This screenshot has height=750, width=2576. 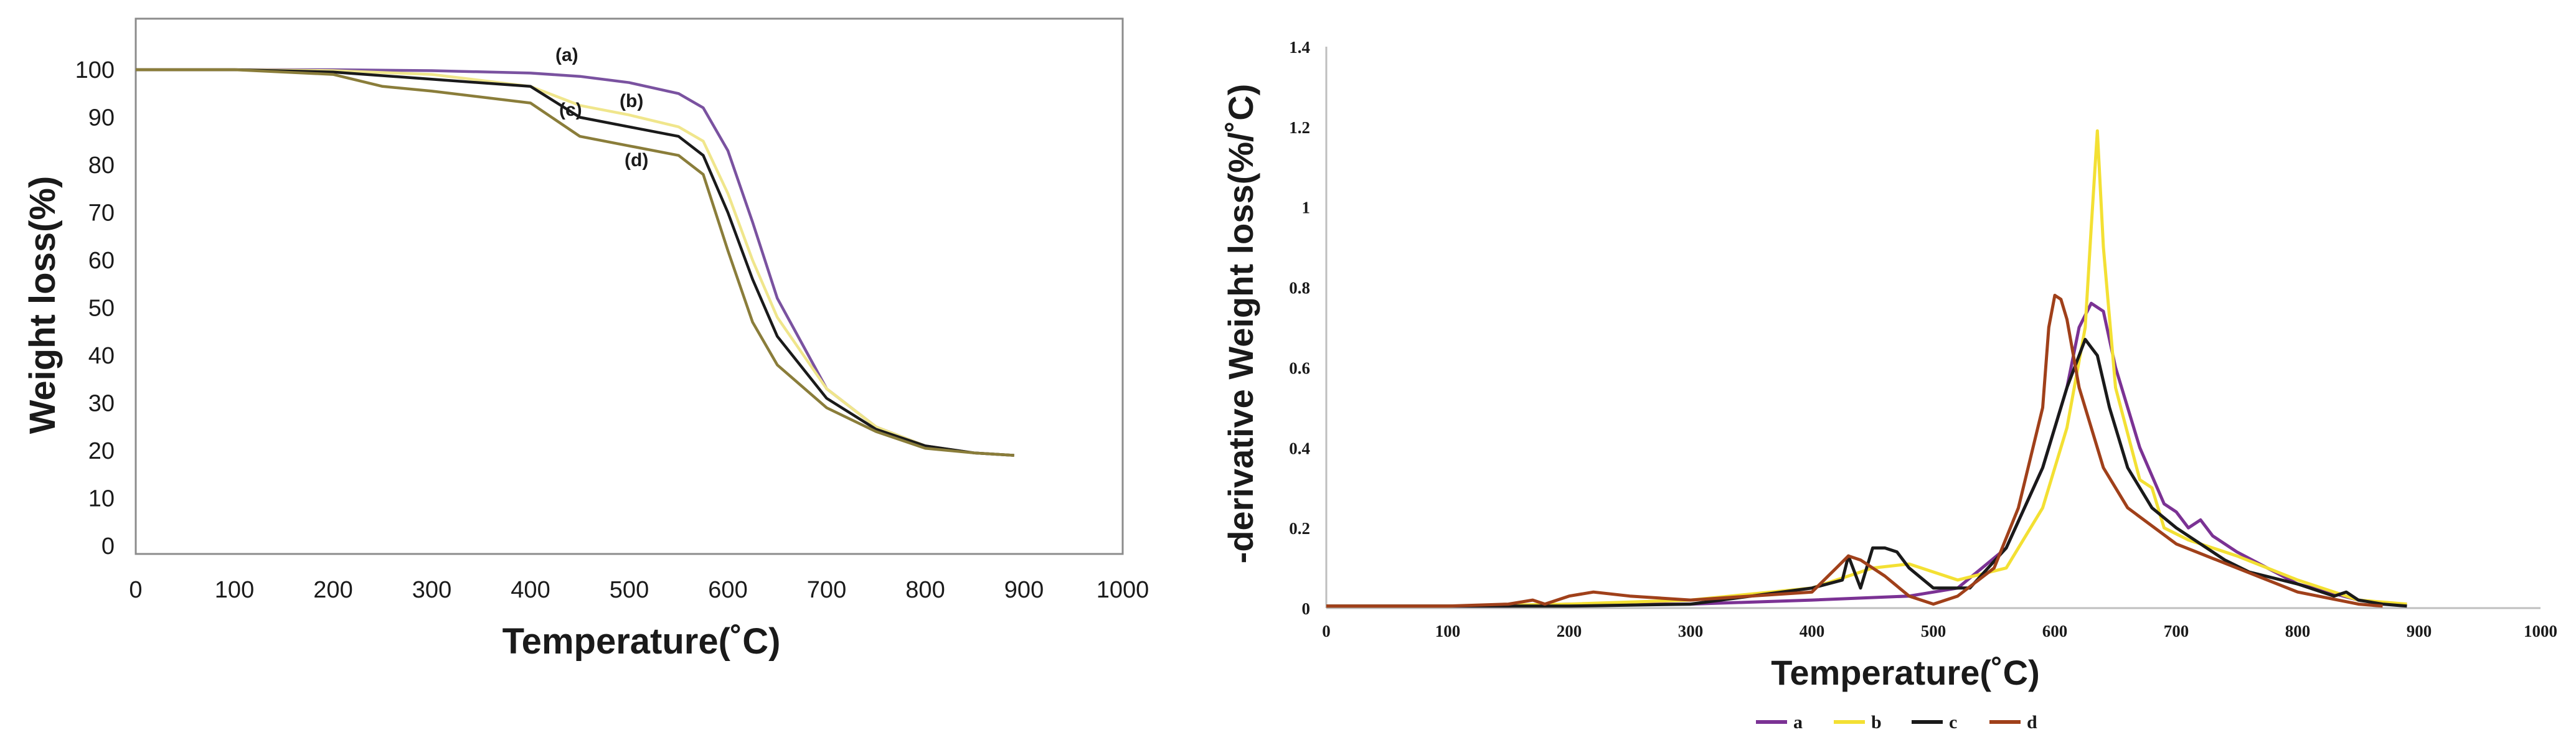 What do you see at coordinates (827, 590) in the screenshot?
I see `tga-x-tick-label: 700` at bounding box center [827, 590].